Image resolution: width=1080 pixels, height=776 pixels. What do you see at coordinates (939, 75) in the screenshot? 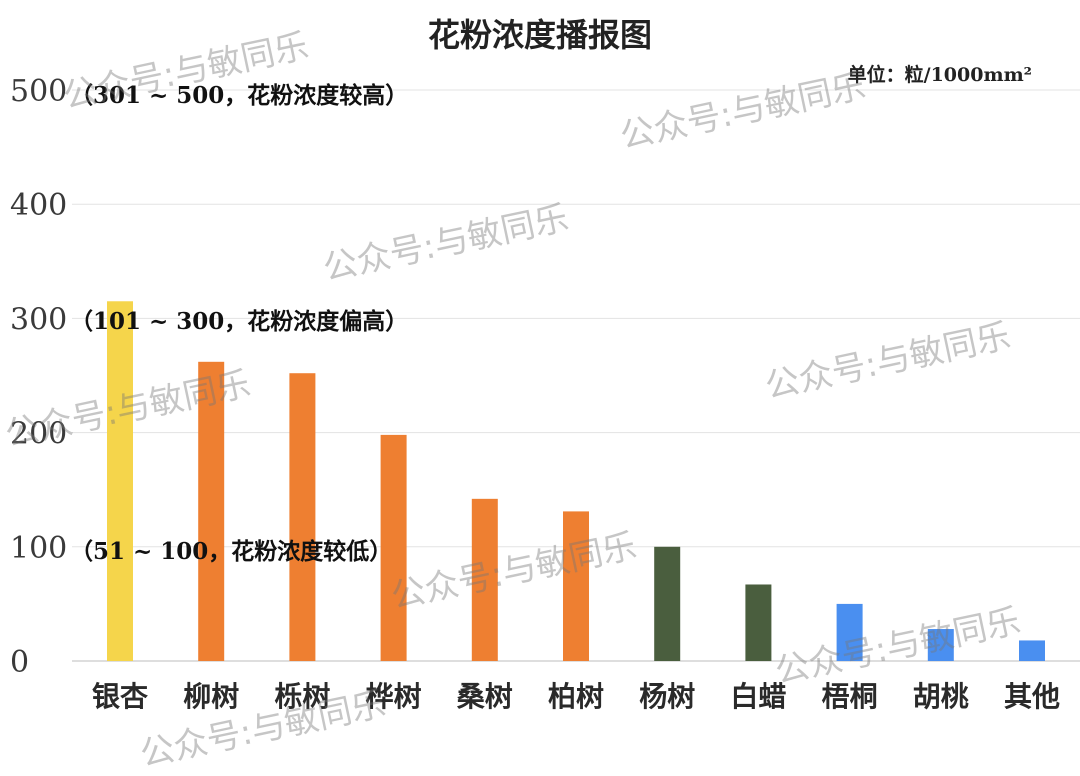
I see `unit-label: 单位：粒/1000mm²` at bounding box center [939, 75].